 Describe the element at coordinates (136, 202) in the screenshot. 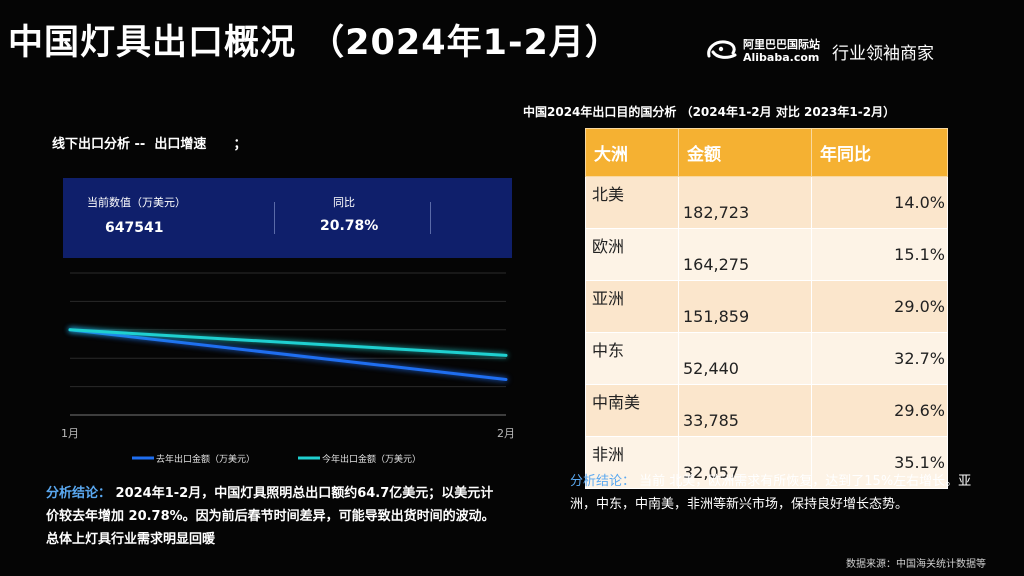

I see `current-value-label: 当前数值（万美元）` at that location.